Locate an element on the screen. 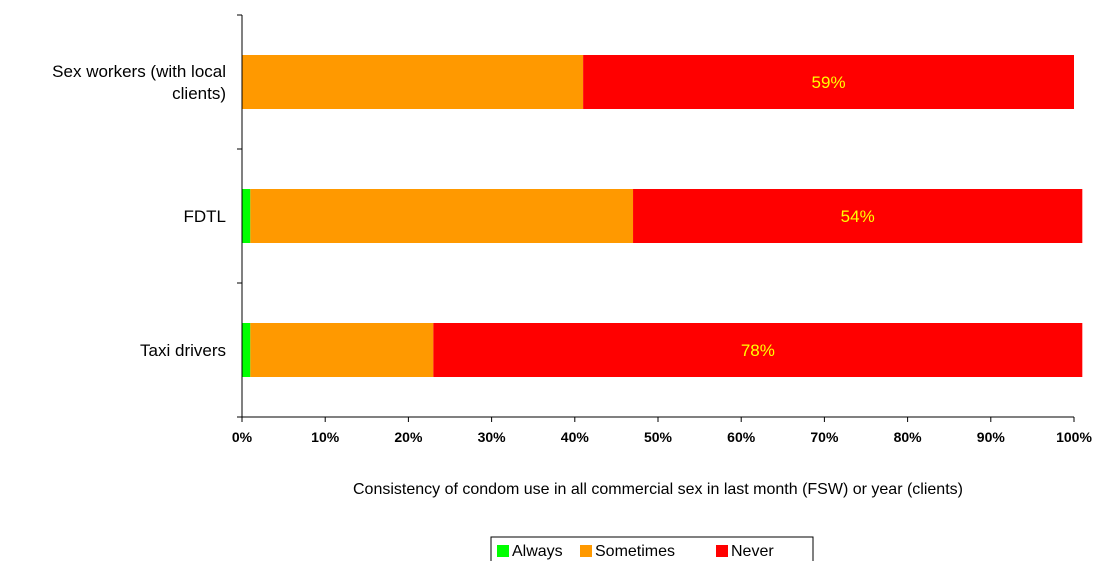 Image resolution: width=1096 pixels, height=561 pixels. x-tick-label-9: 90% is located at coordinates (991, 437).